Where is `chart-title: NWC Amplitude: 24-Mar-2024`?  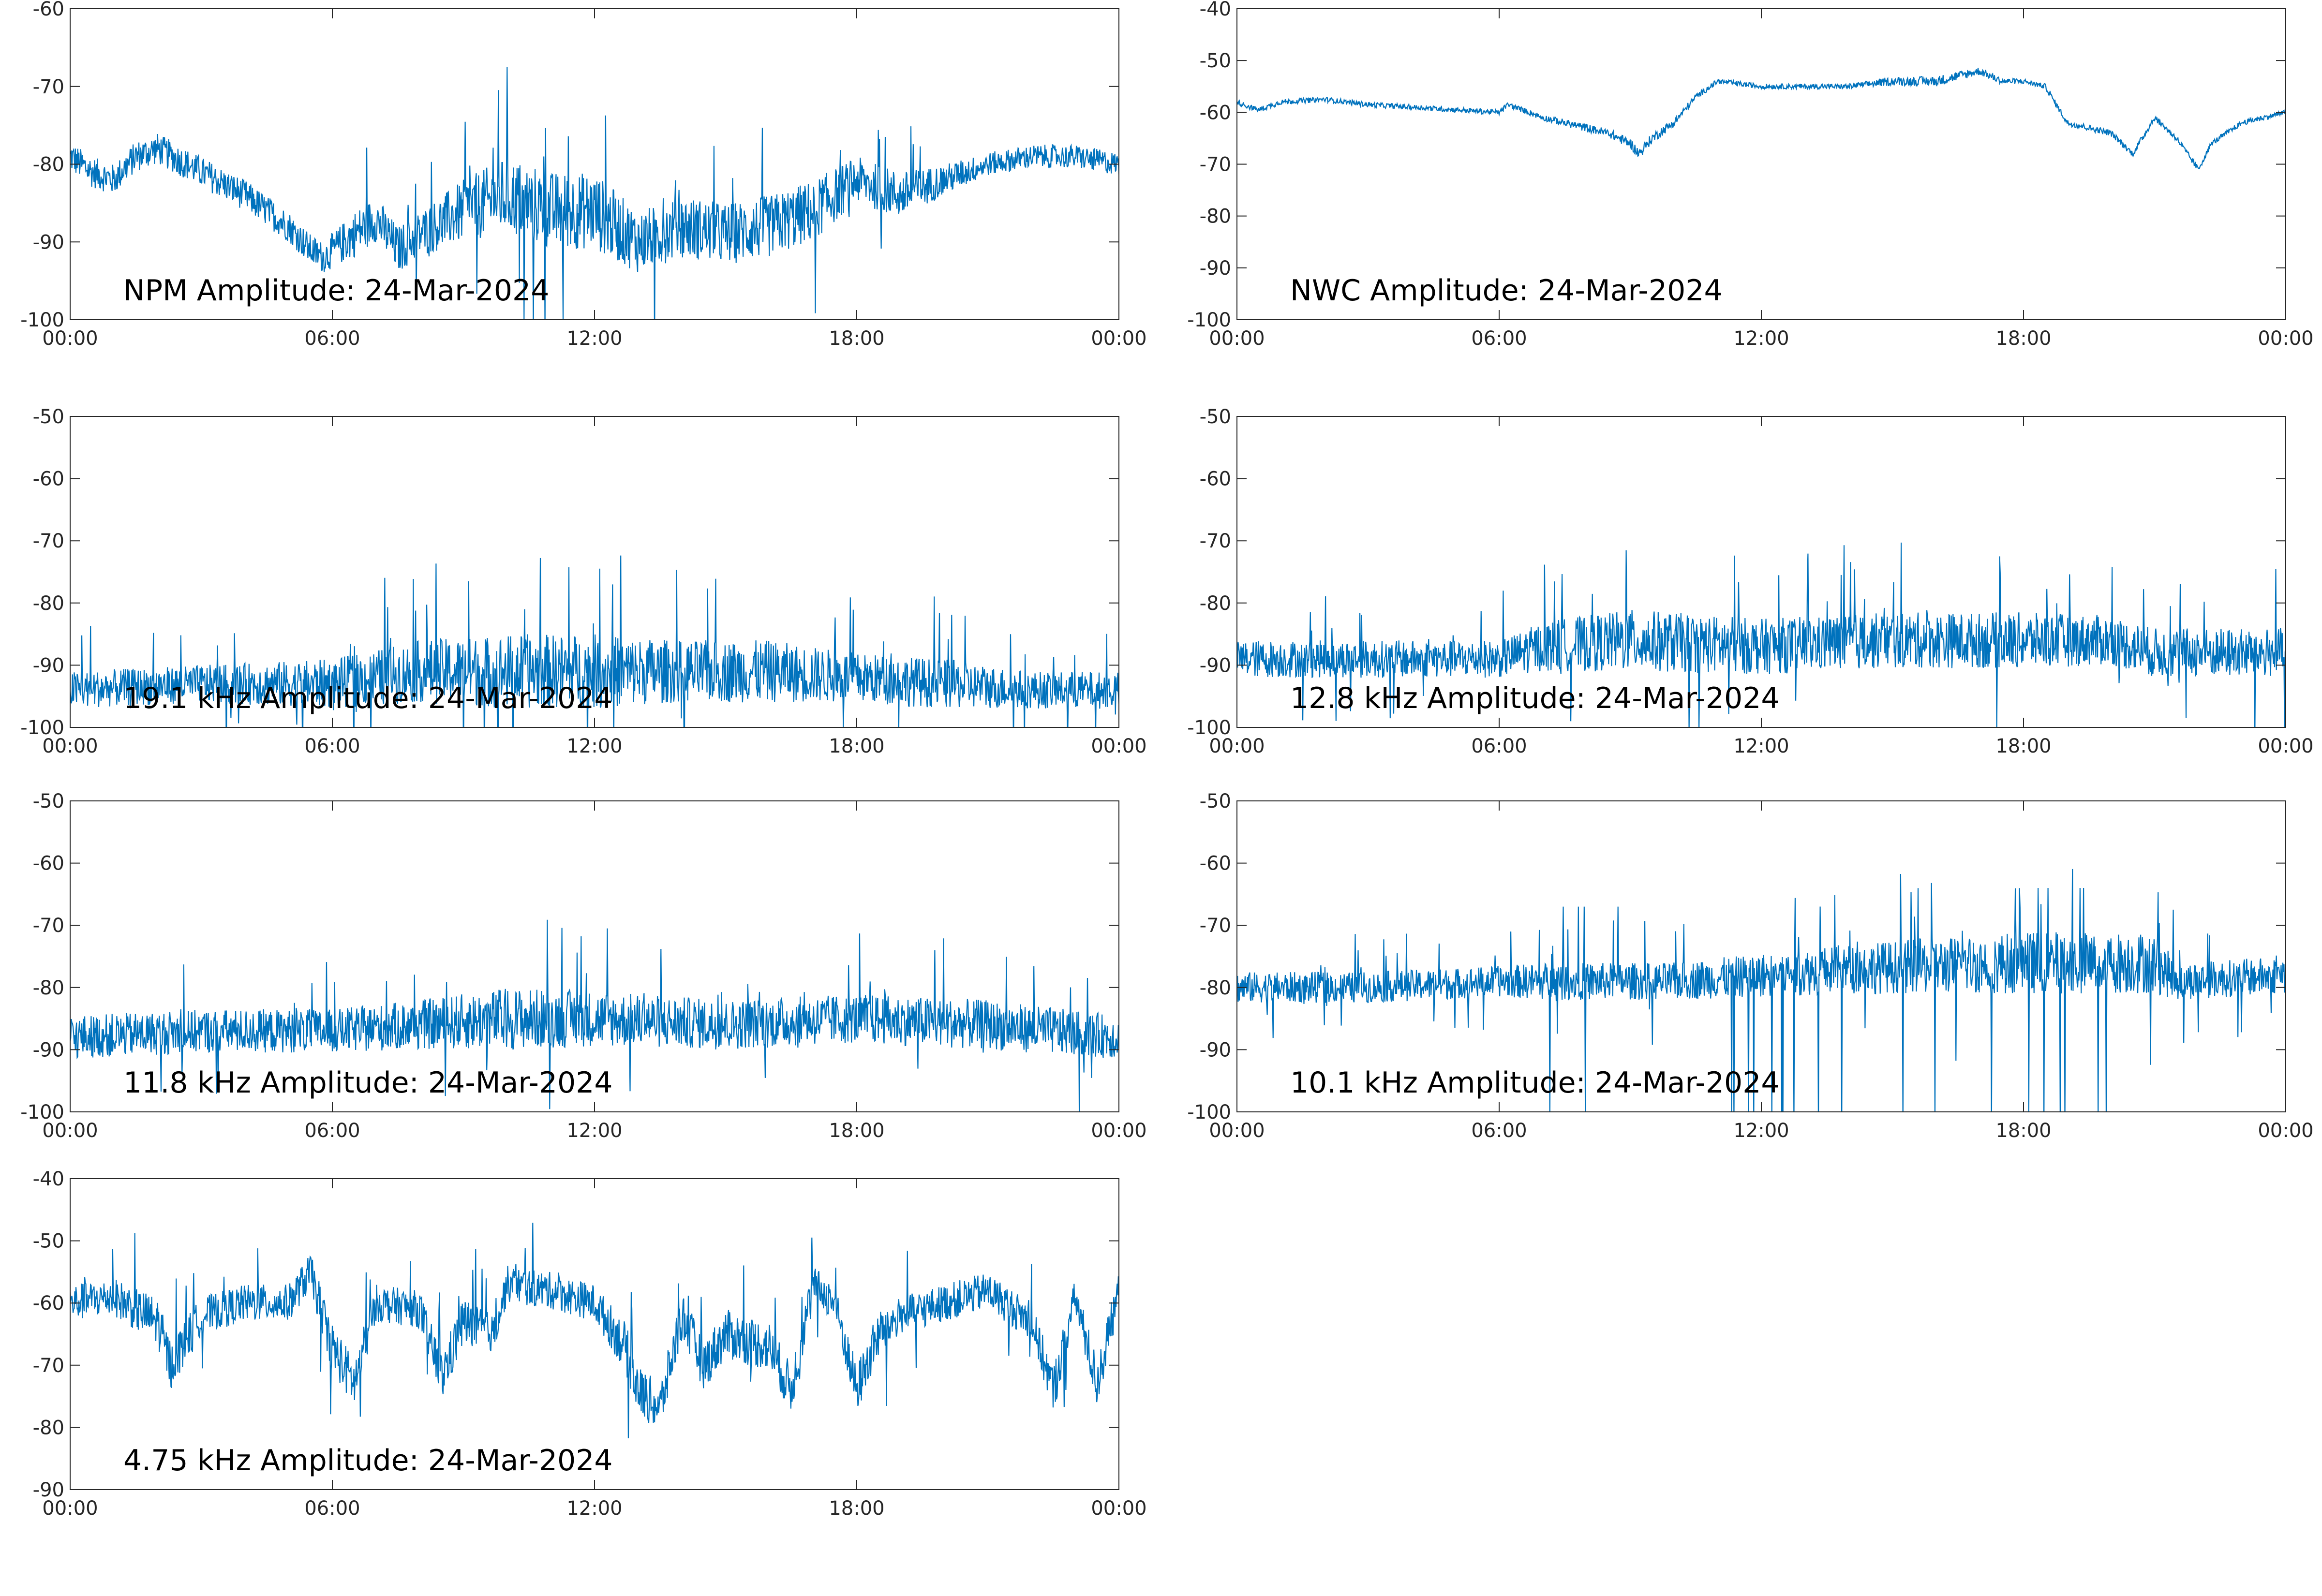 chart-title: NWC Amplitude: 24-Mar-2024 is located at coordinates (1506, 291).